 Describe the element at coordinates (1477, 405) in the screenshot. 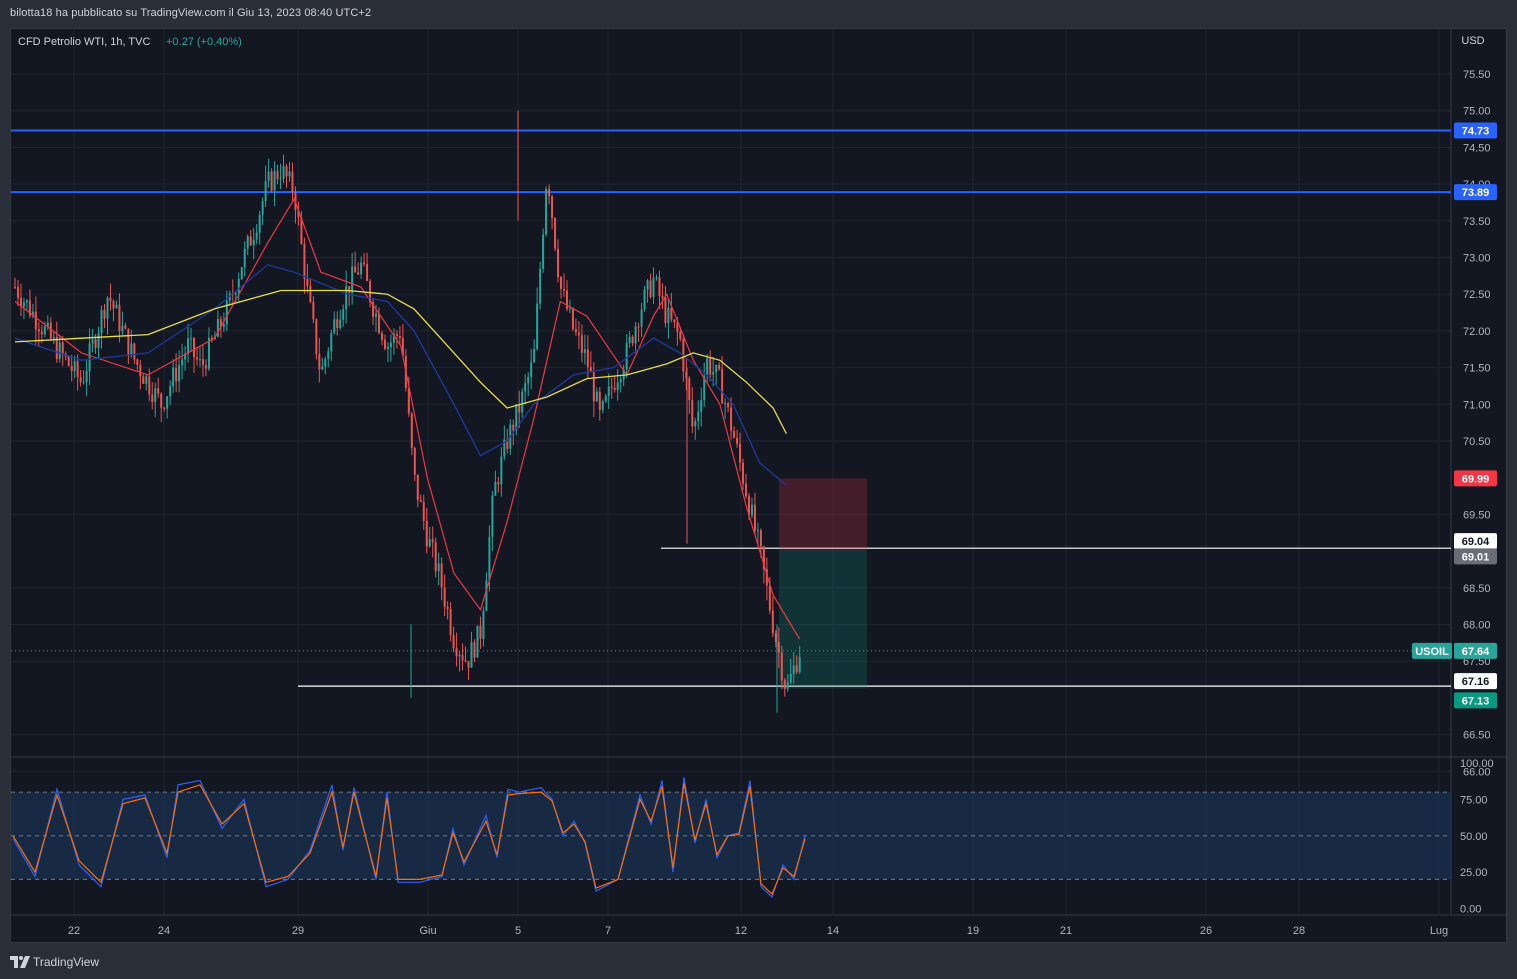

I see `price-tick: 71.00` at that location.